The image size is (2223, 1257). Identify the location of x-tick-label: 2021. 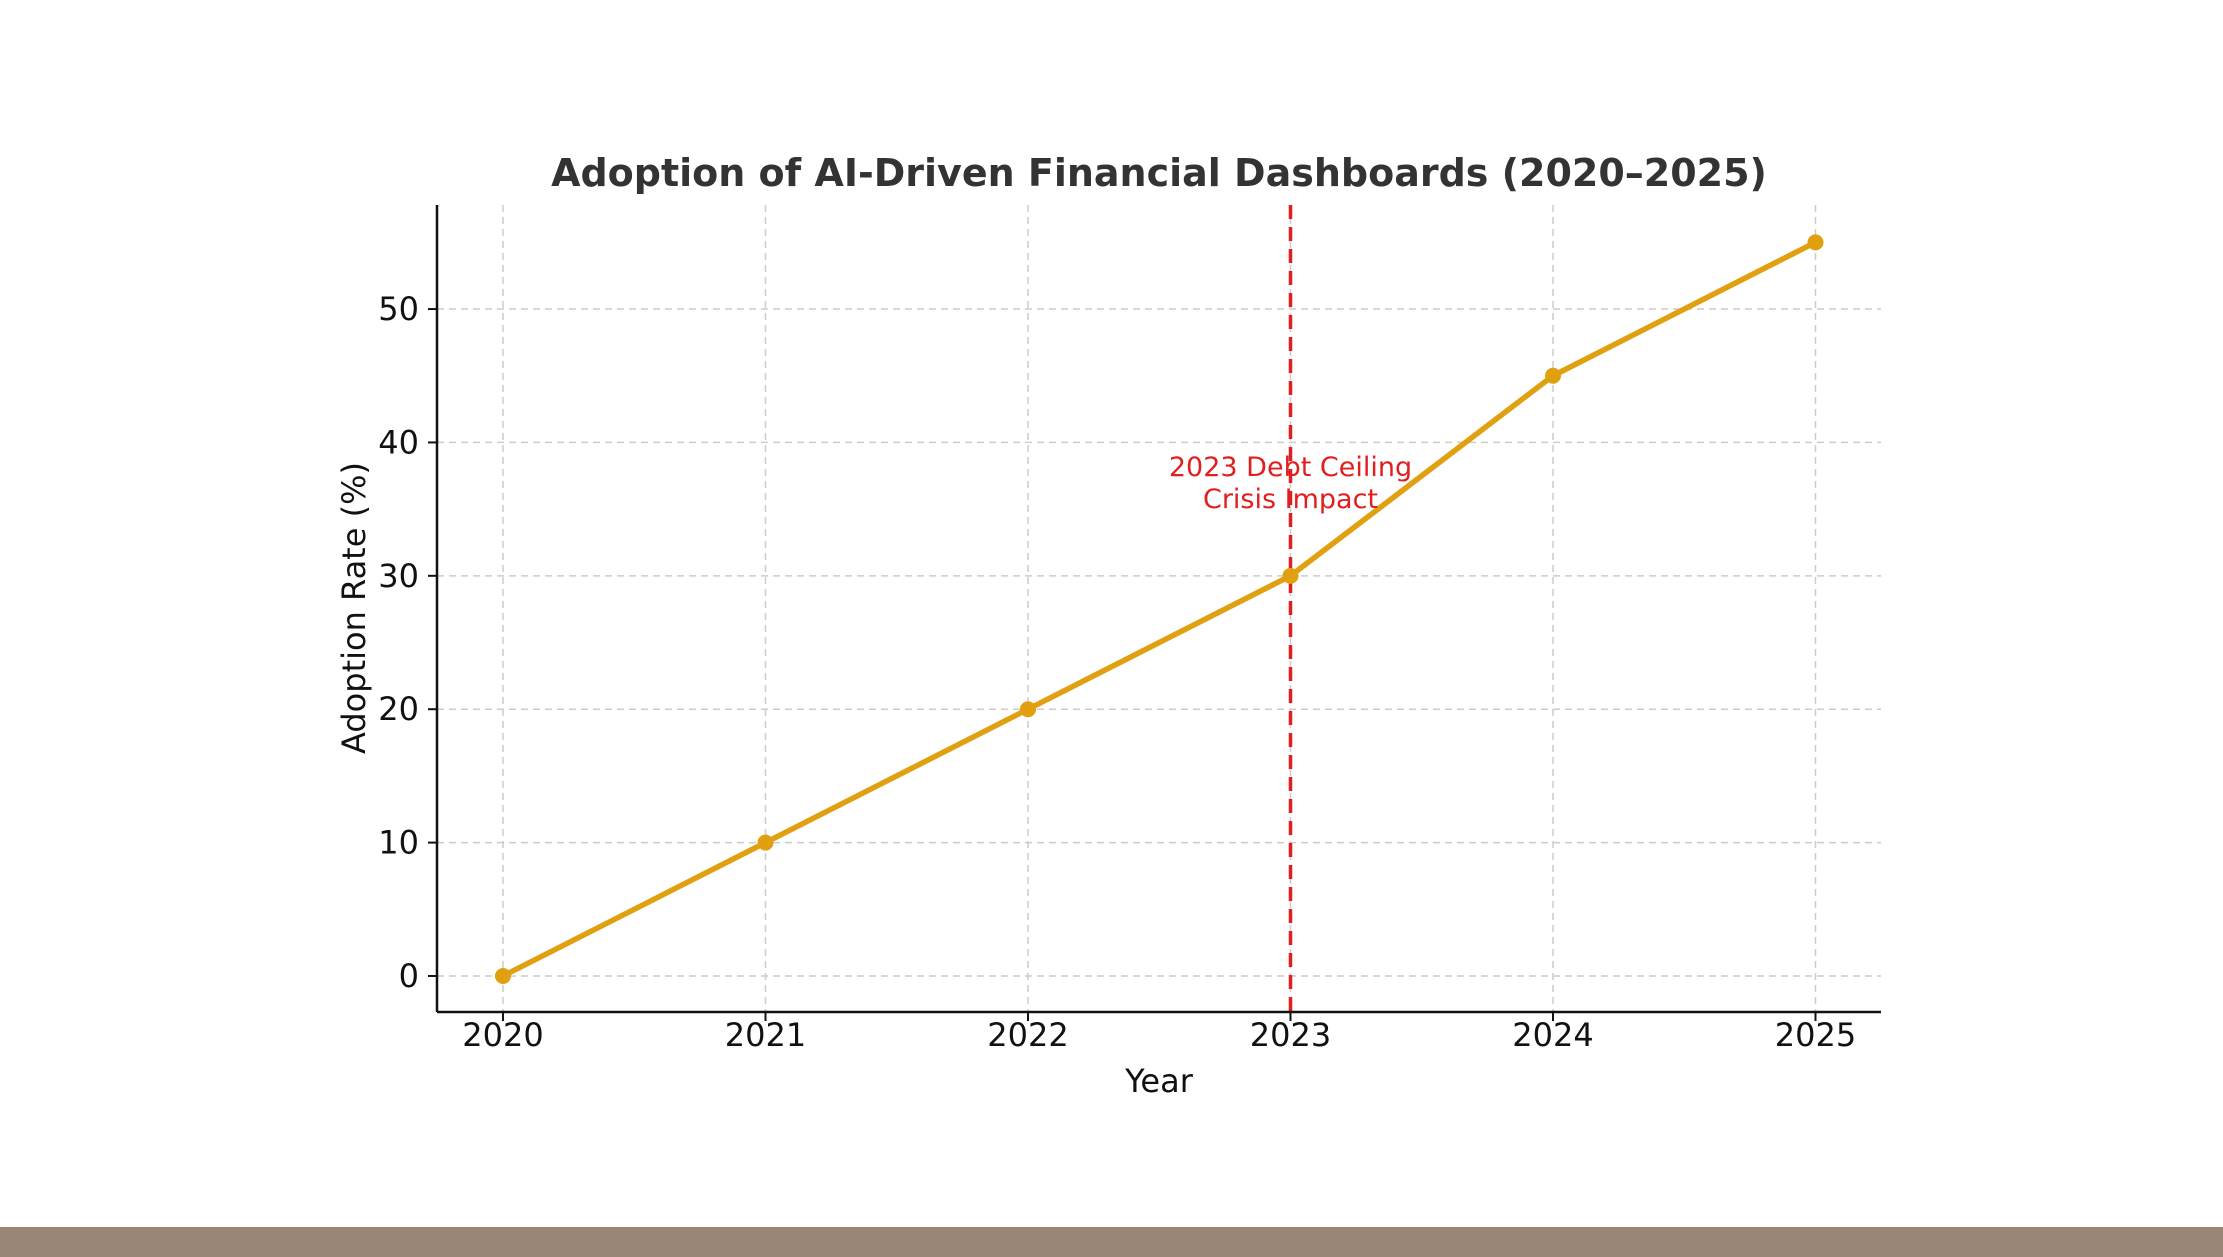
(765, 1035).